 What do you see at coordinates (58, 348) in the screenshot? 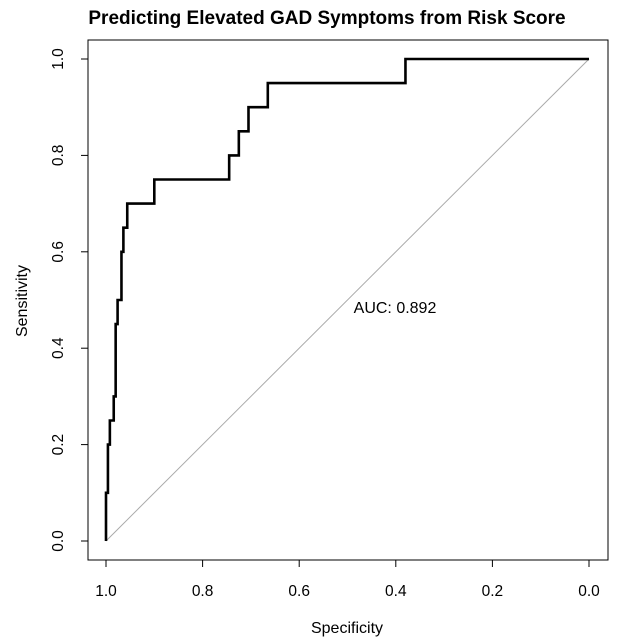
I see `y-tick-label: 0.4` at bounding box center [58, 348].